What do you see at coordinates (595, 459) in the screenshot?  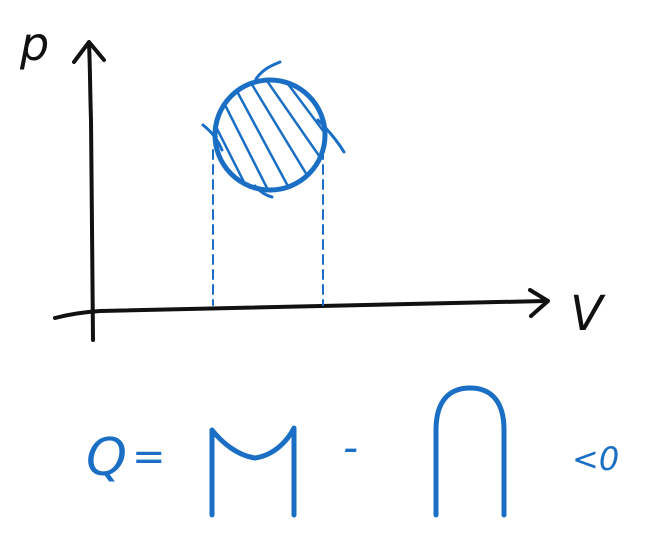 I see `equation-relation: <0` at bounding box center [595, 459].